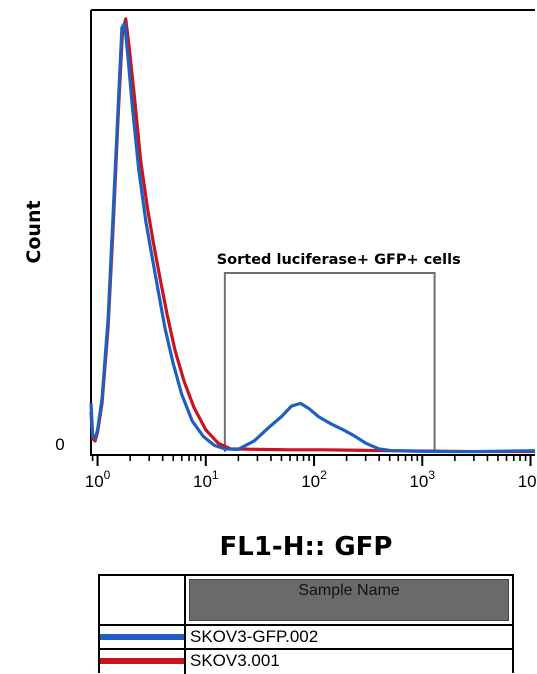 Image resolution: width=537 pixels, height=674 pixels. Describe the element at coordinates (98, 479) in the screenshot. I see `x-tick-label: 10⁰` at that location.